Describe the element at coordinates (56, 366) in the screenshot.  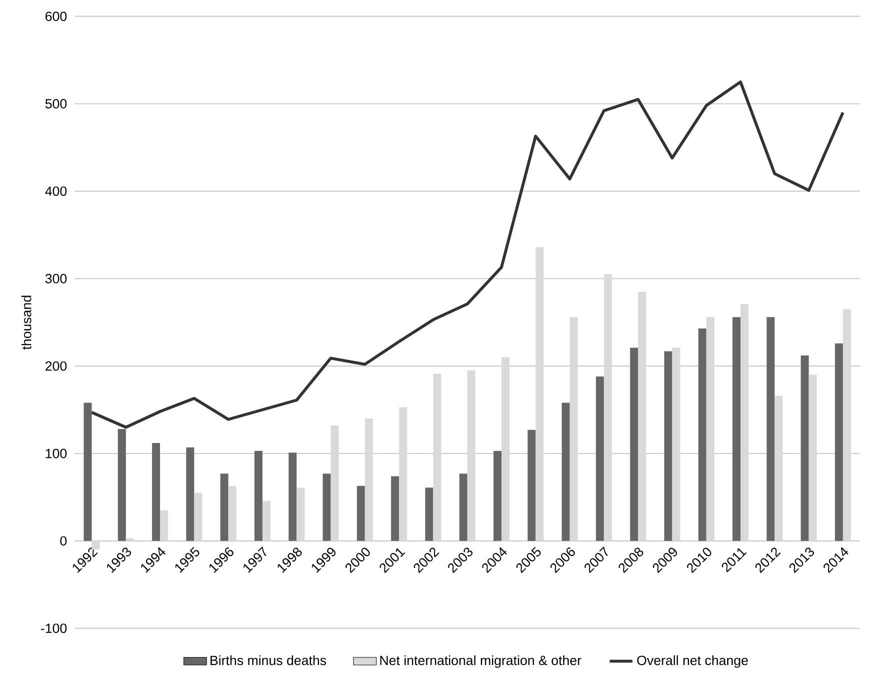
I see `y-tick-label: 200` at that location.